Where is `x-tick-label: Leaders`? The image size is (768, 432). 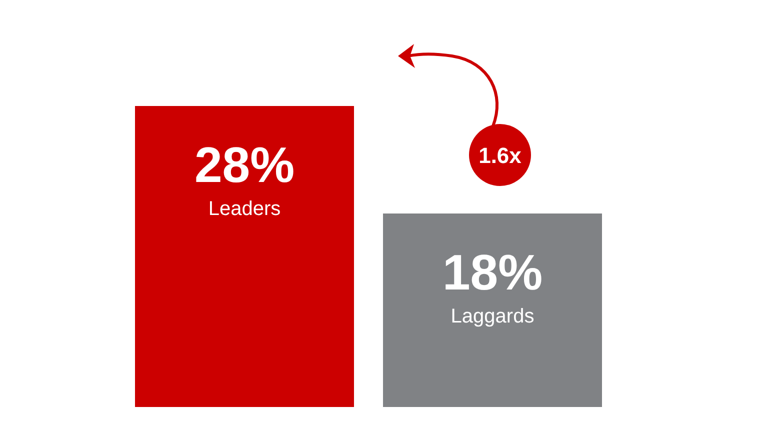 x-tick-label: Leaders is located at coordinates (244, 209).